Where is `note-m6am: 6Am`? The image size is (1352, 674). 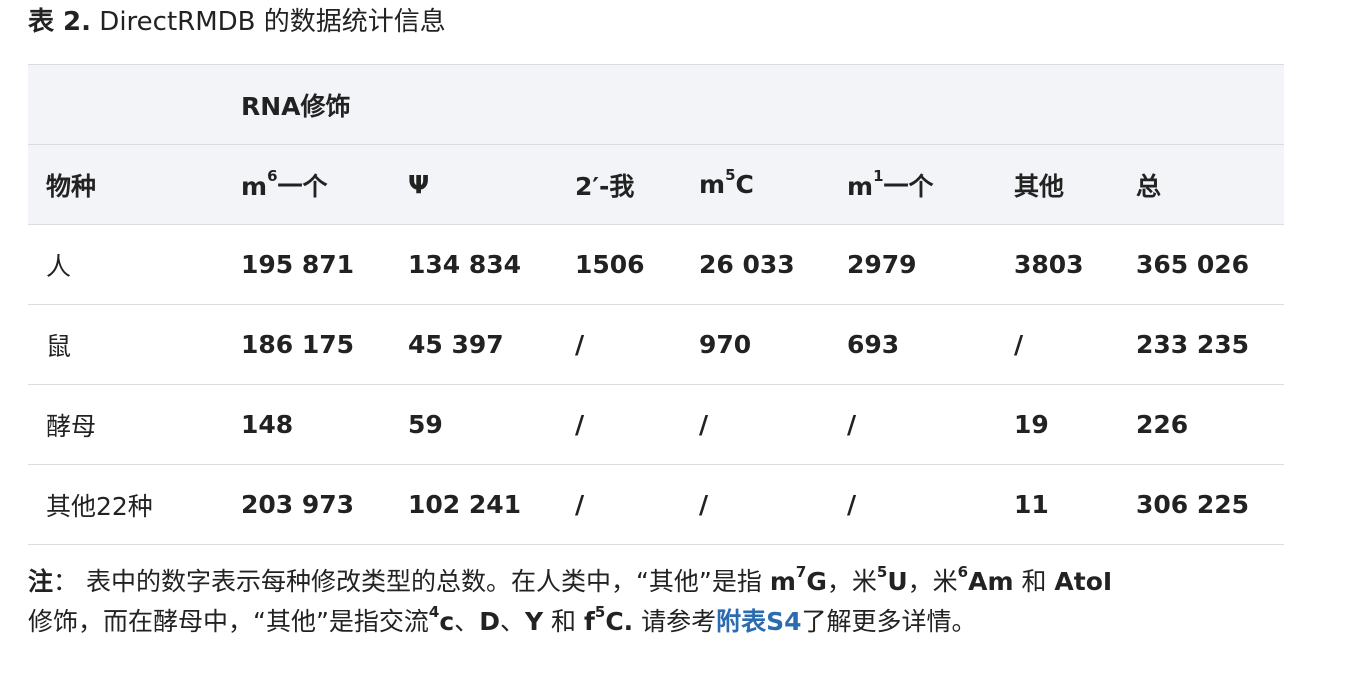
note-m6am: 6Am is located at coordinates (985, 579).